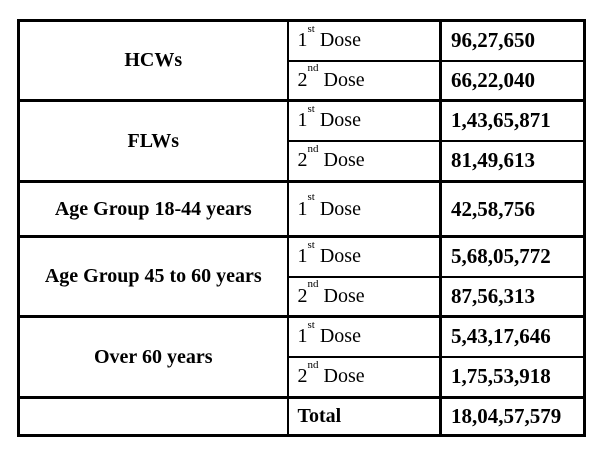  I want to click on total-label-cell: Total, so click(364, 416).